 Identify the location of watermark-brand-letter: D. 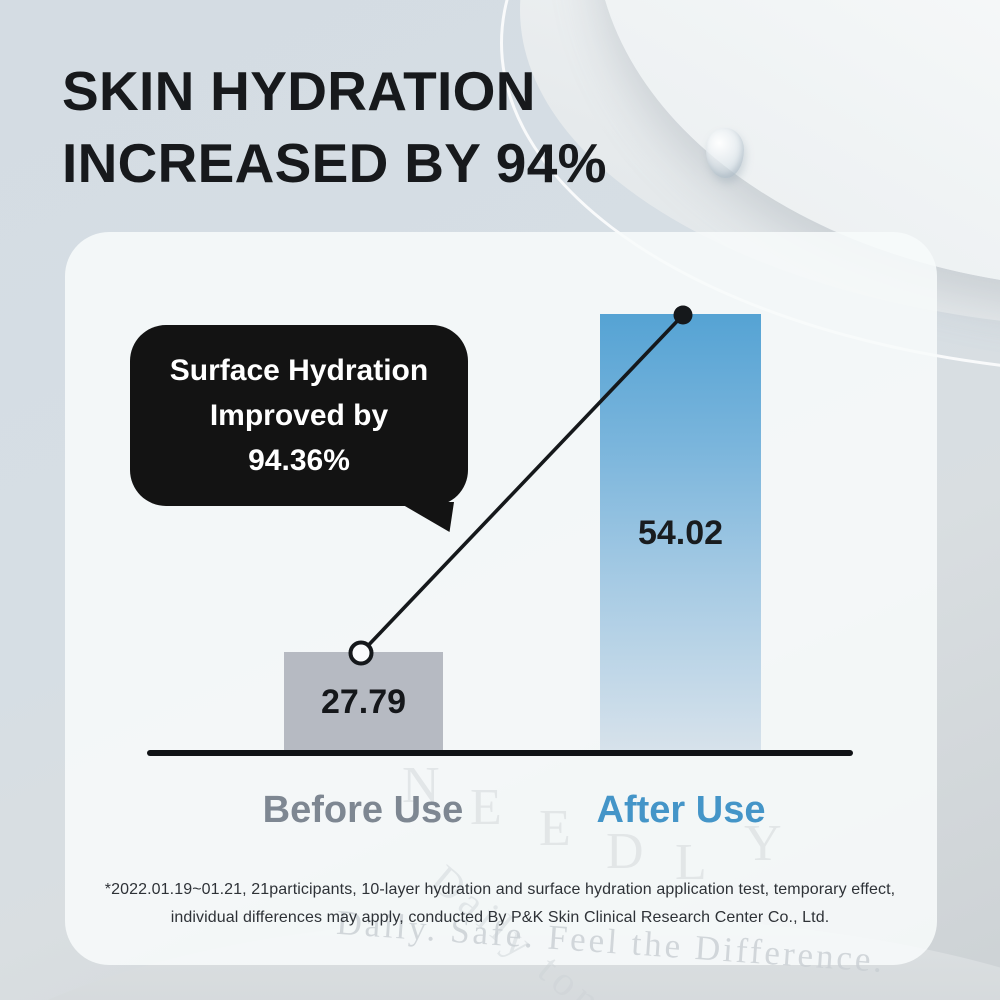
(625, 851).